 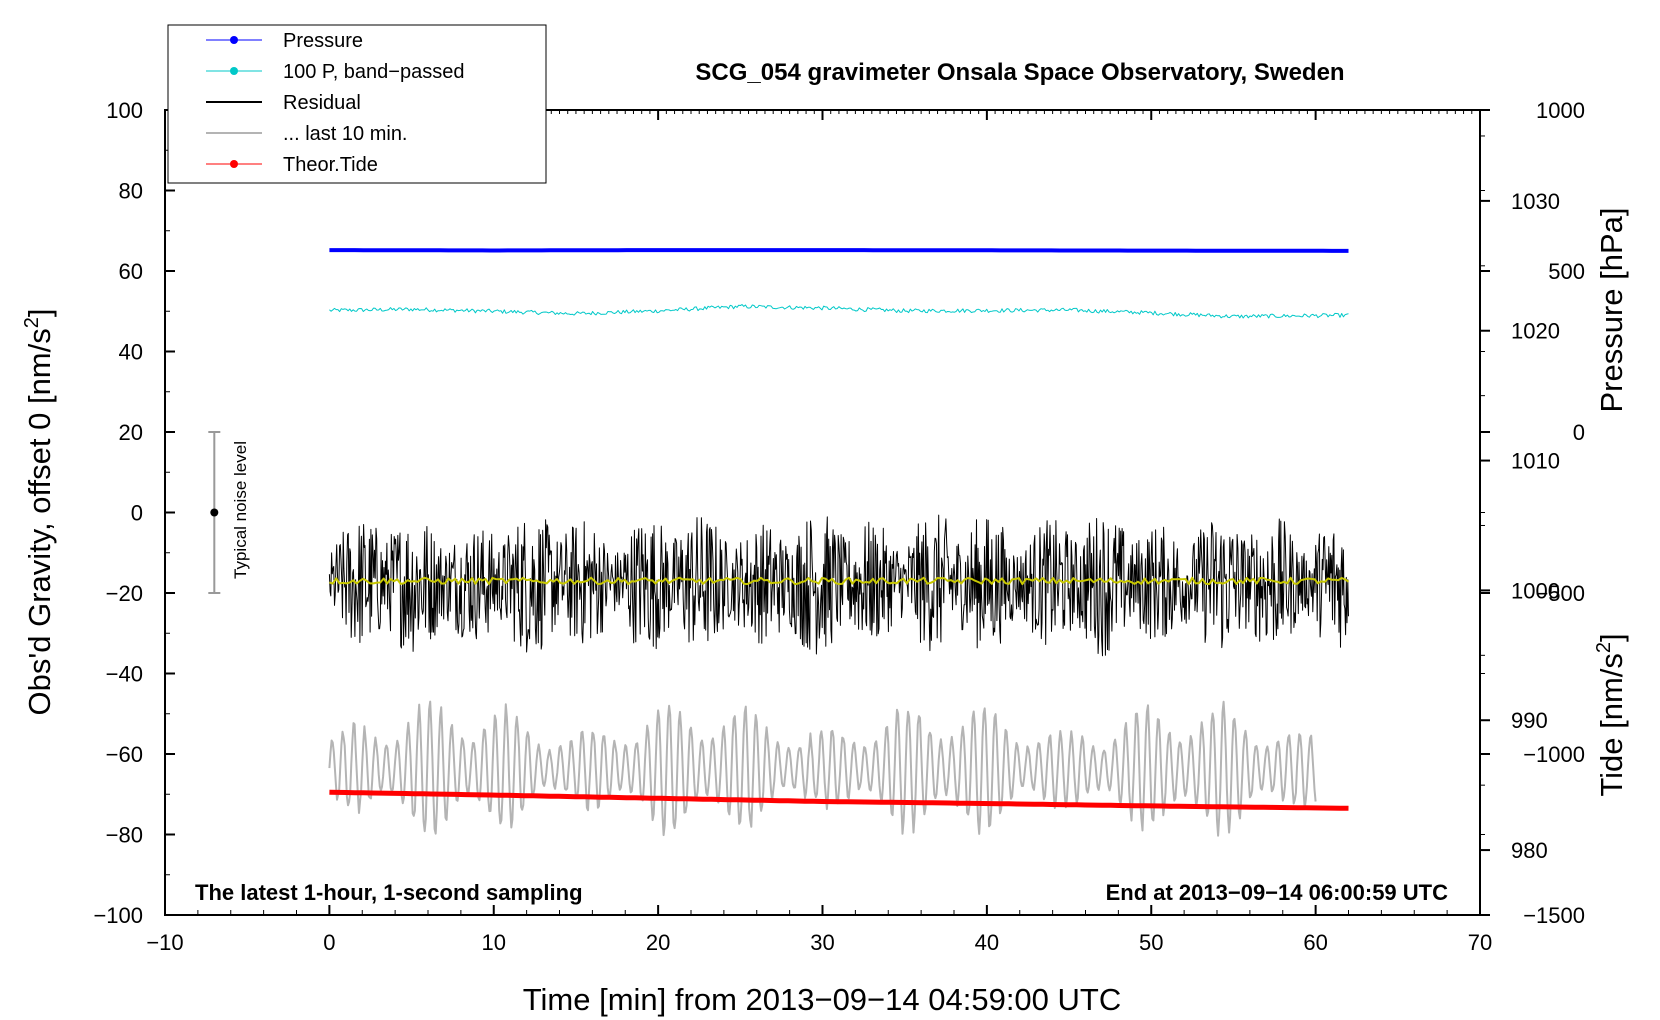 I want to click on legend-marker-100-p-band-passed, so click(x=234, y=71).